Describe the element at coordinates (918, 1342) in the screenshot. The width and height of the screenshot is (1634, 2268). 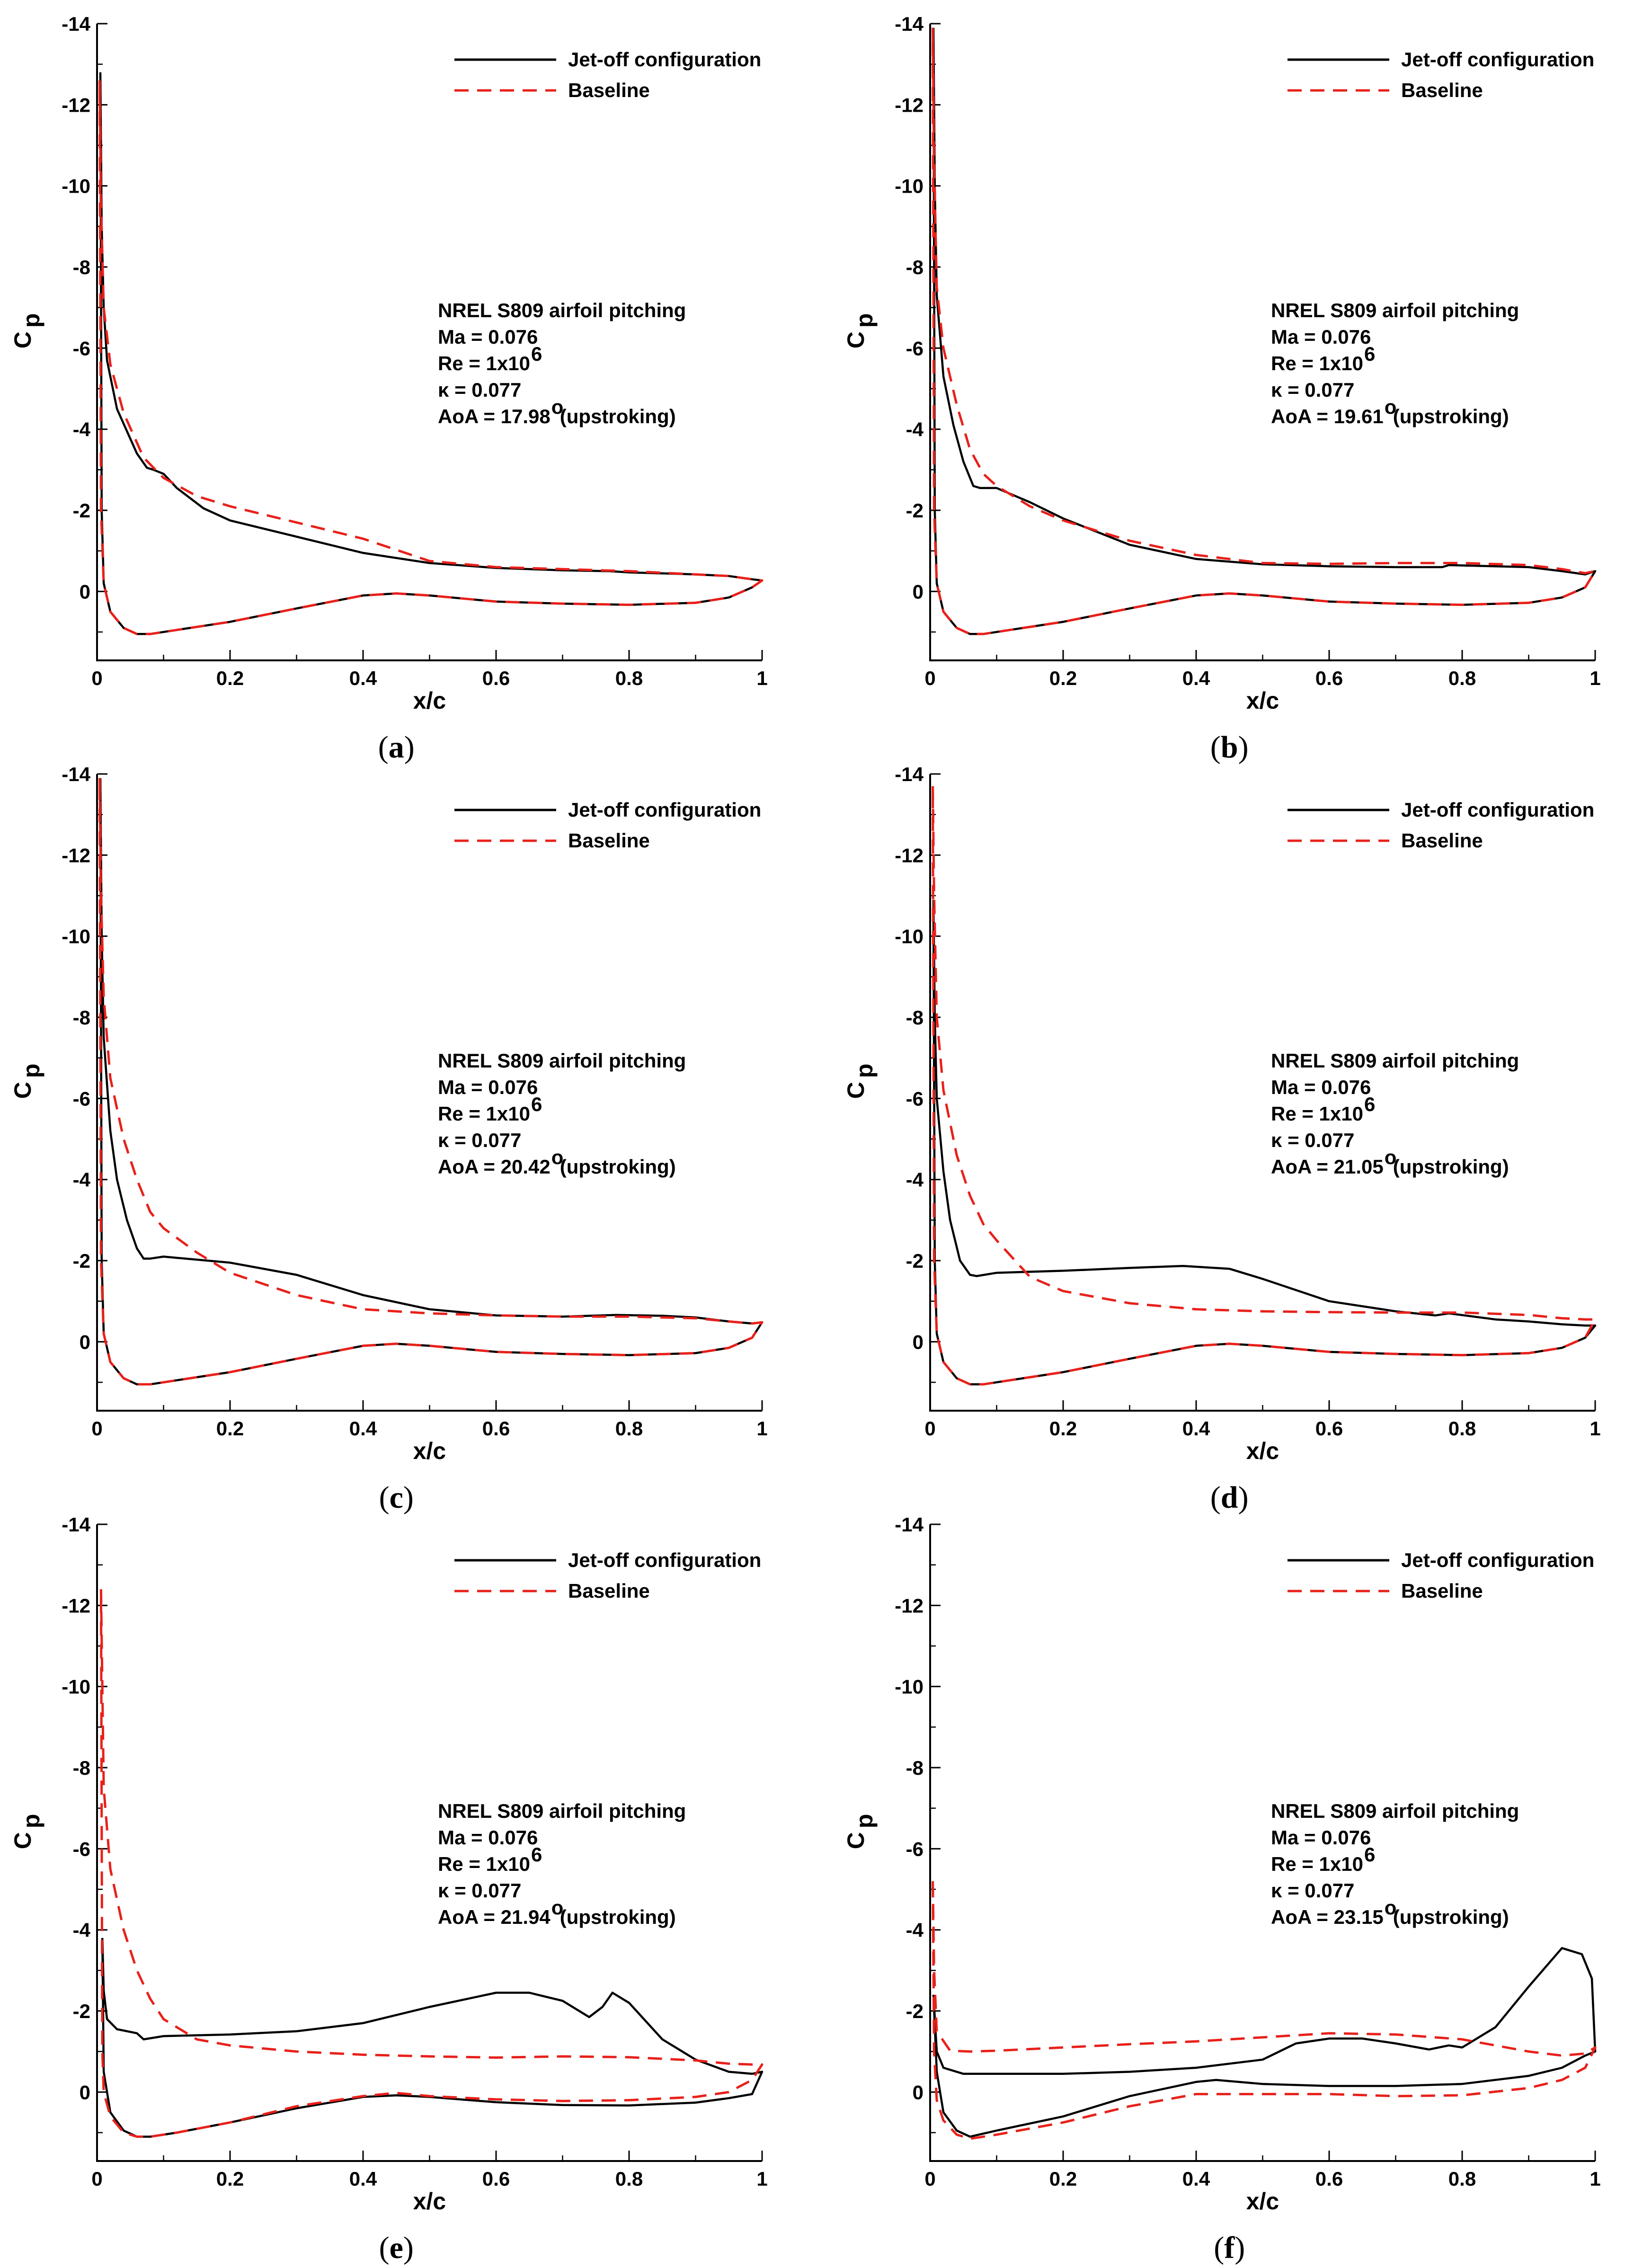
I see `y-tick-label: 0` at that location.